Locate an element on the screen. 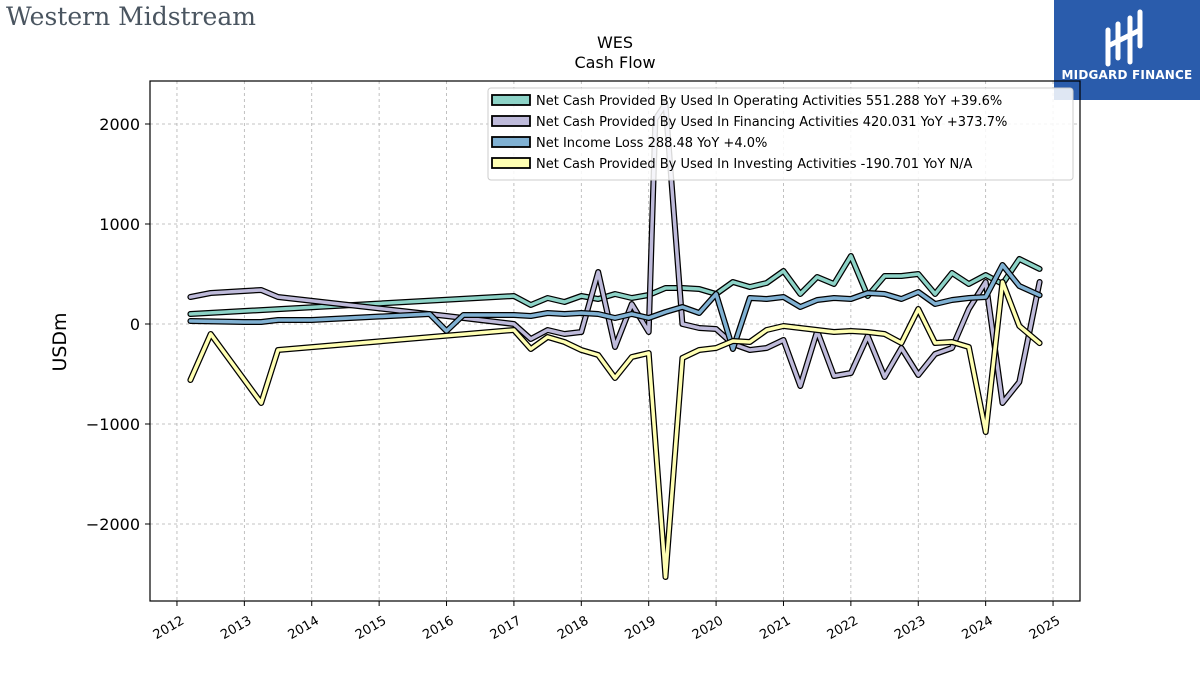 The width and height of the screenshot is (1200, 675). x-tick-label: 2022 is located at coordinates (843, 628).